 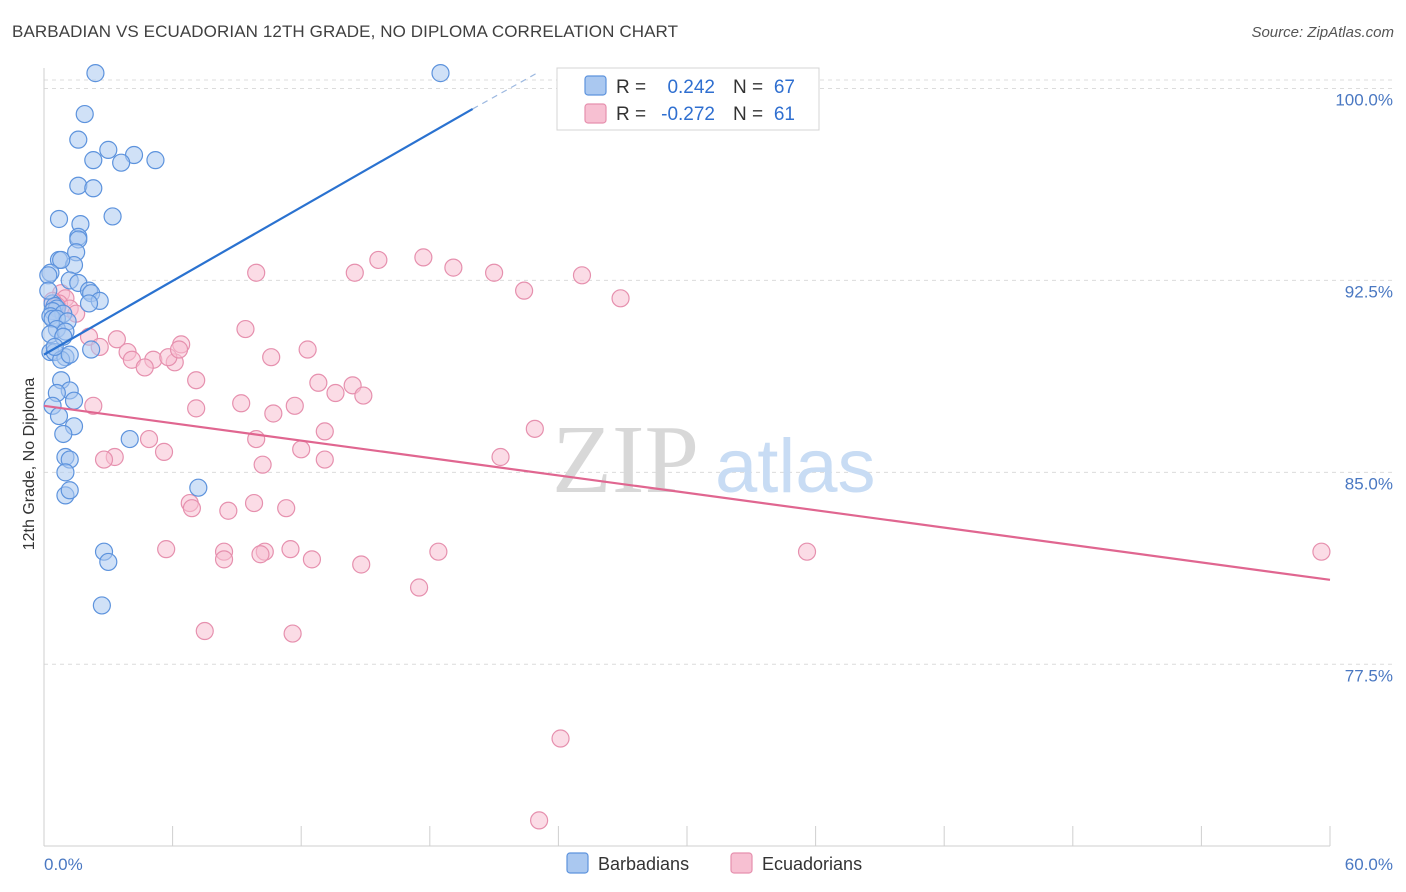 What do you see at coordinates (29, 464) in the screenshot?
I see `y-axis-label: 12th Grade, No Diploma` at bounding box center [29, 464].